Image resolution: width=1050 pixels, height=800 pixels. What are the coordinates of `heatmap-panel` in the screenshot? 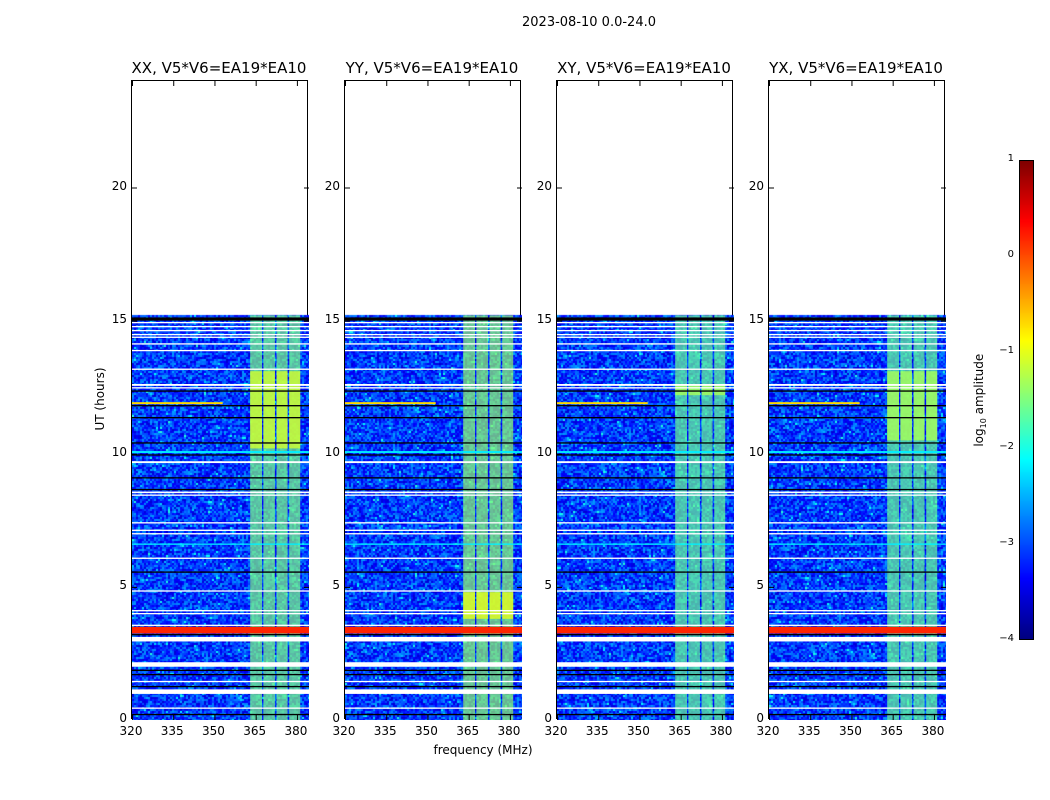 It's located at (220, 400).